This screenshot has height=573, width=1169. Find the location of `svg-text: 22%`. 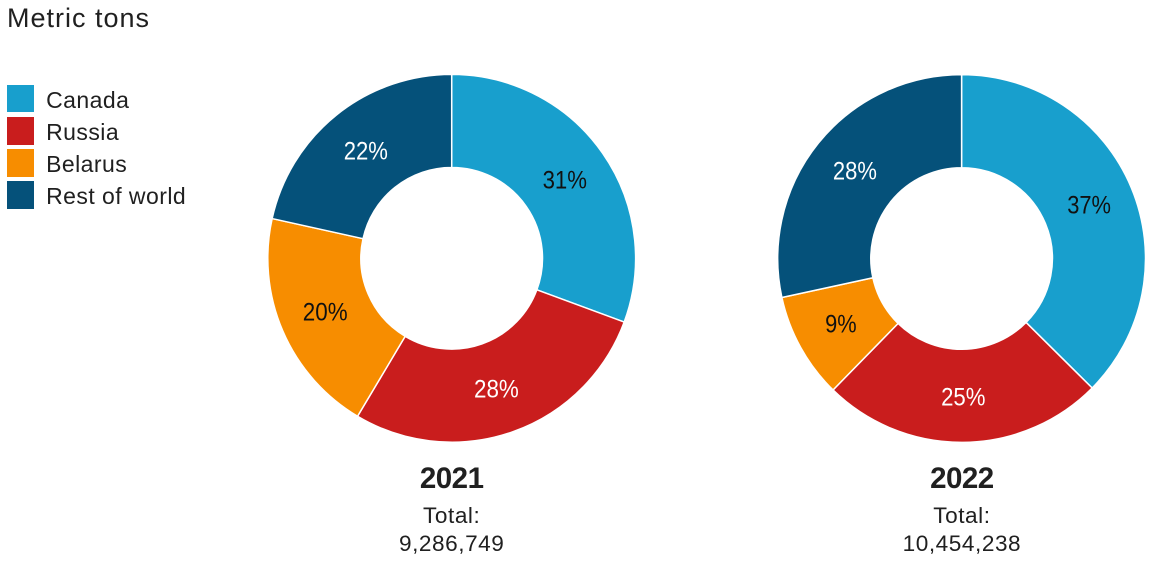

svg-text: 22% is located at coordinates (366, 151).